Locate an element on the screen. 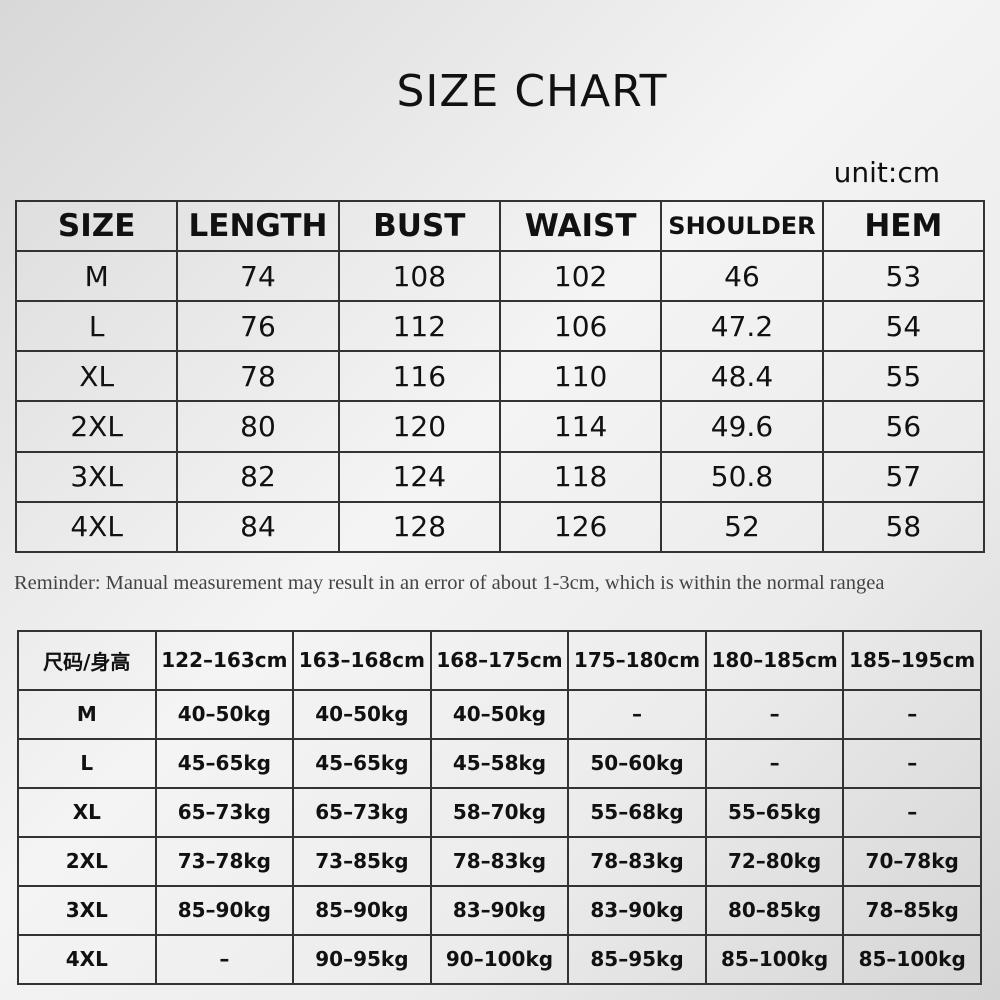  cell: 78–83kg is located at coordinates (499, 861).